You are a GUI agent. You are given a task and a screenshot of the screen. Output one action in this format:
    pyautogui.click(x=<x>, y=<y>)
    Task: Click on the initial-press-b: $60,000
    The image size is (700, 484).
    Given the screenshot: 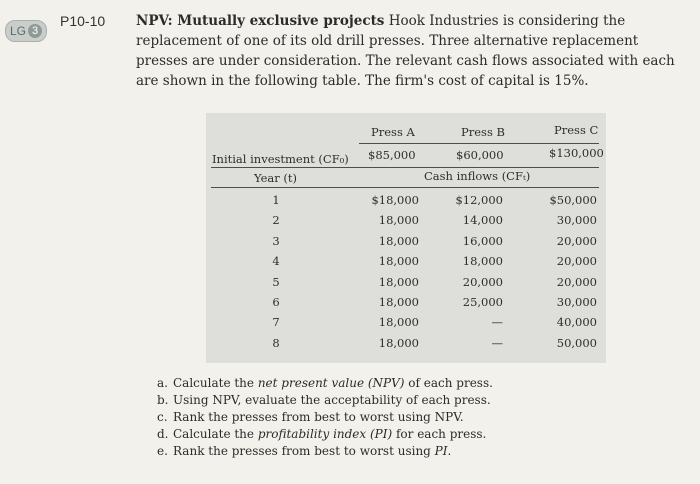 What is the action you would take?
    pyautogui.click(x=480, y=155)
    